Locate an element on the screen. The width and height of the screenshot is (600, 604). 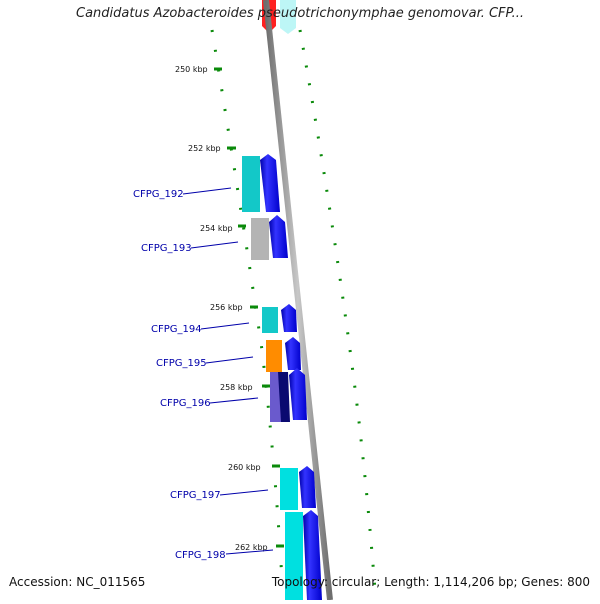
scale-label: 256 kbp is located at coordinates (226, 307).